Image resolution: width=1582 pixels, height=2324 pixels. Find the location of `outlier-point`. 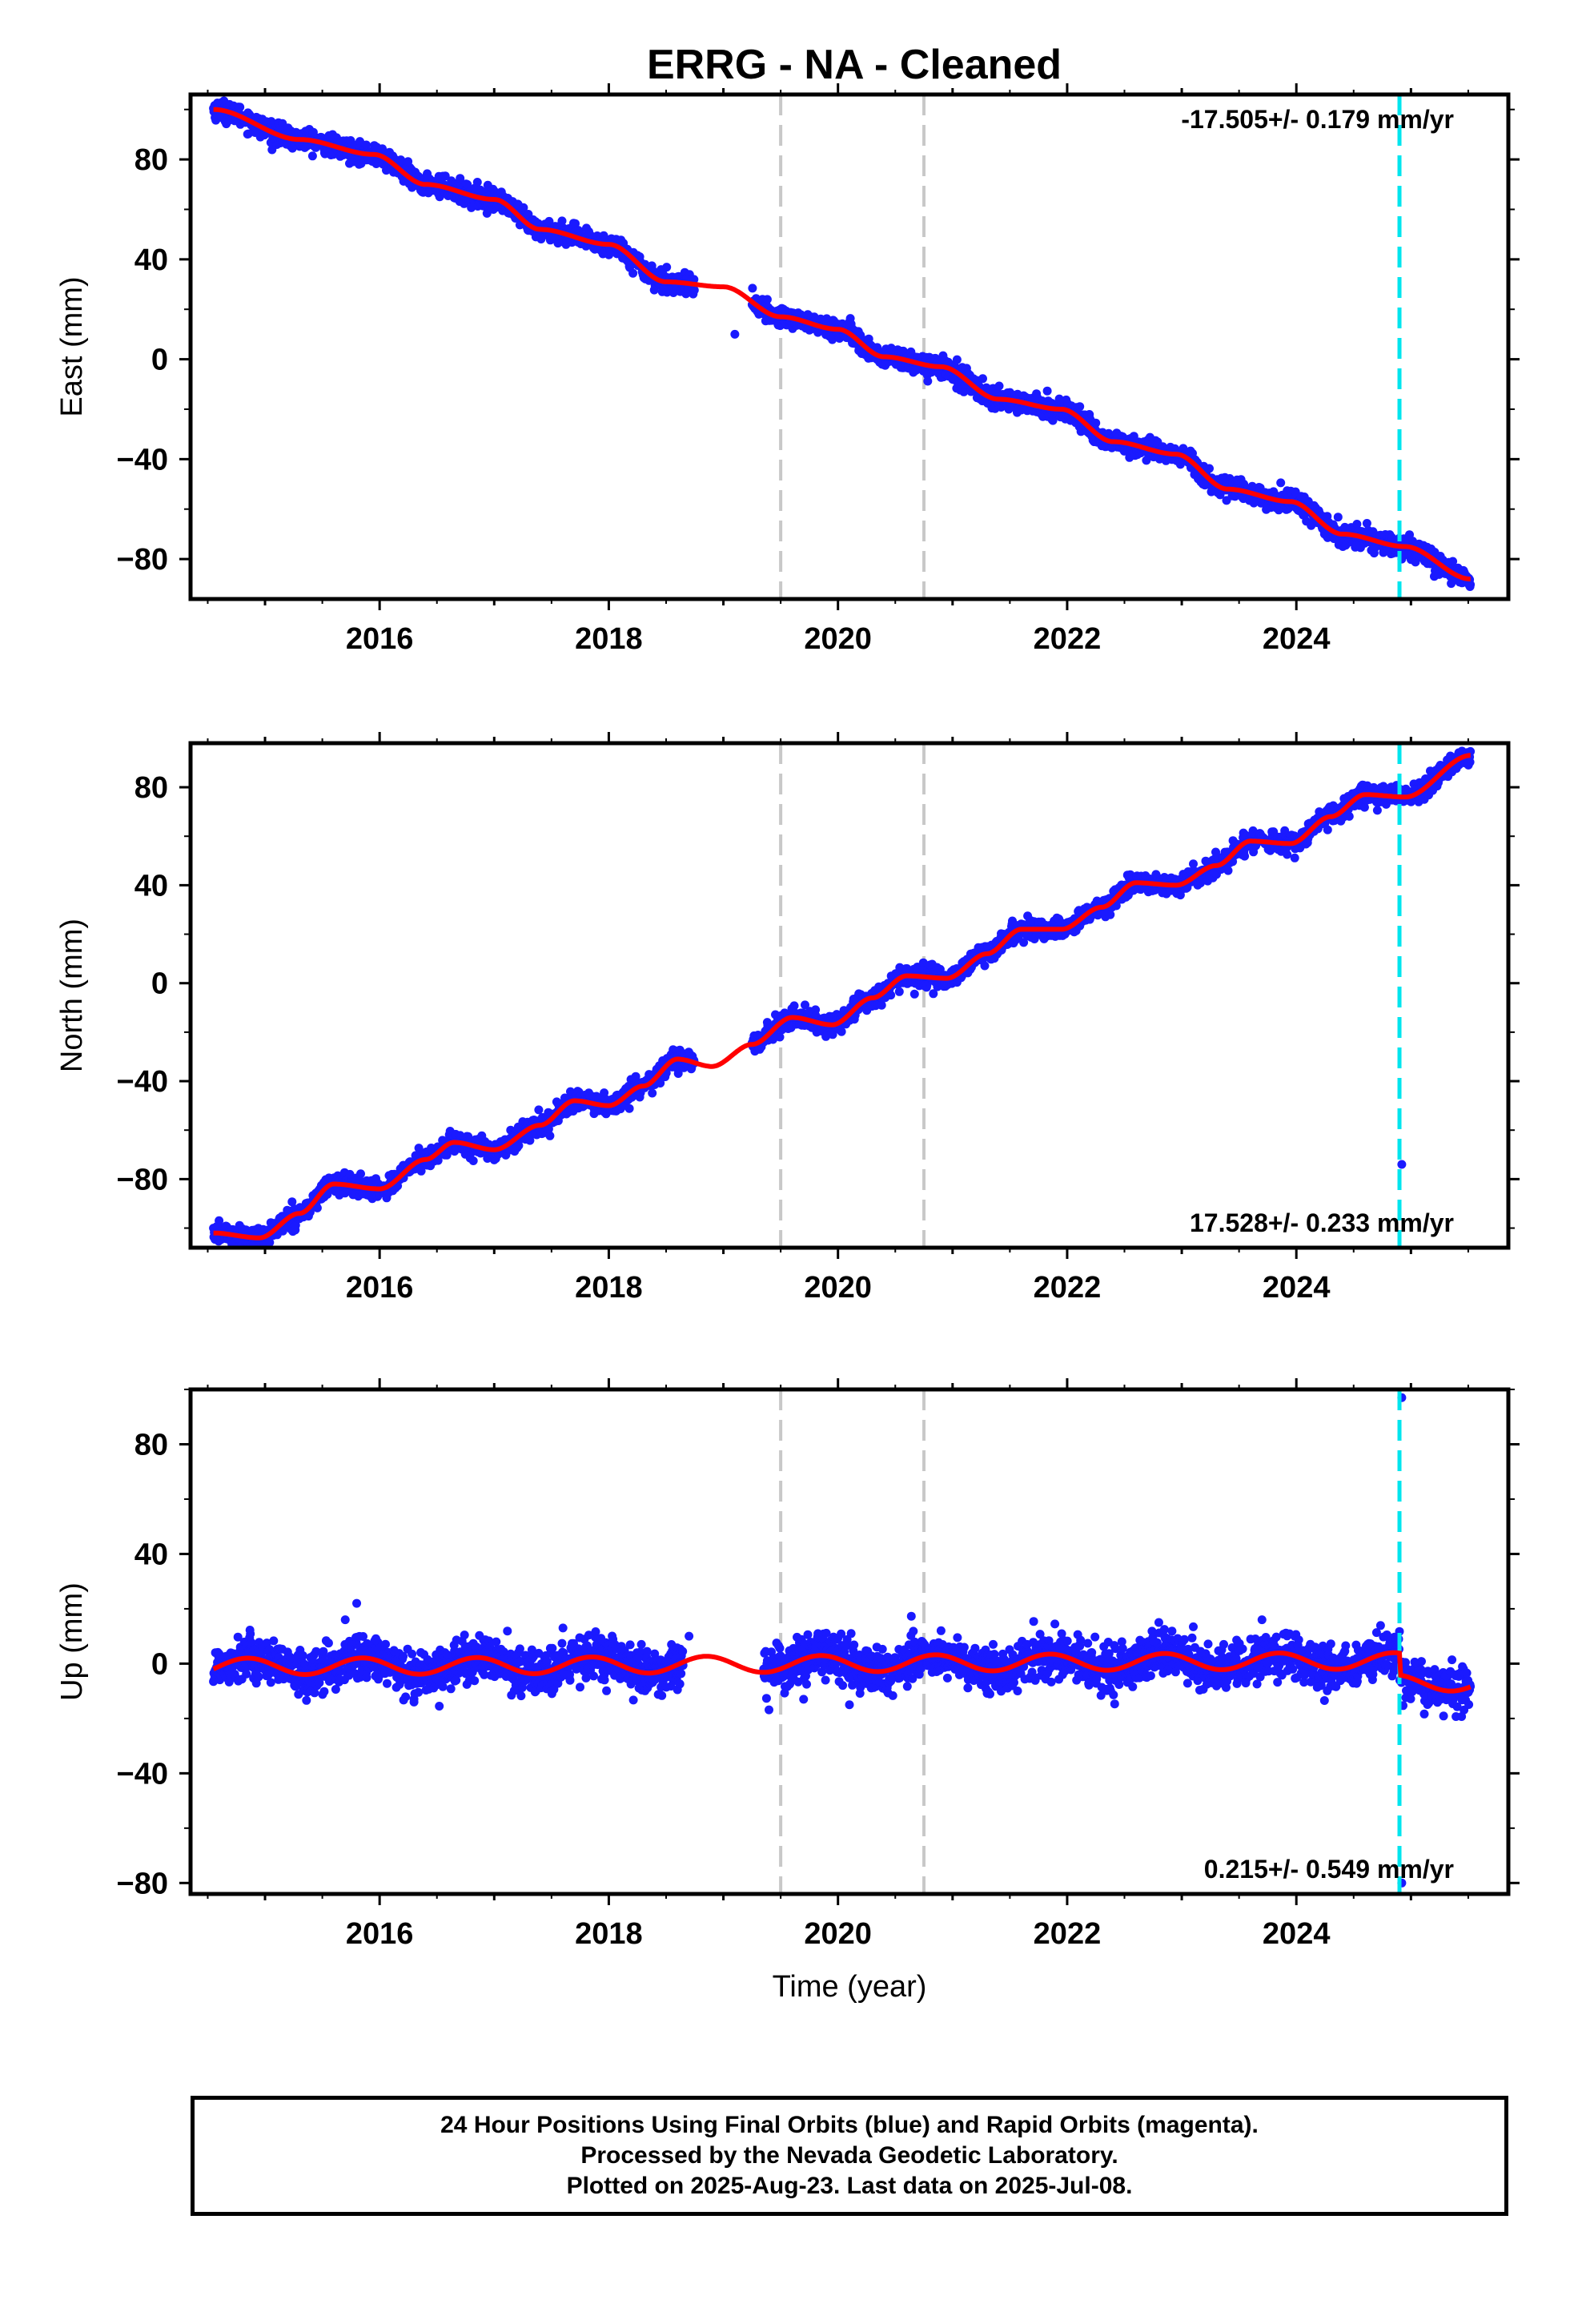

outlier-point is located at coordinates (735, 334).